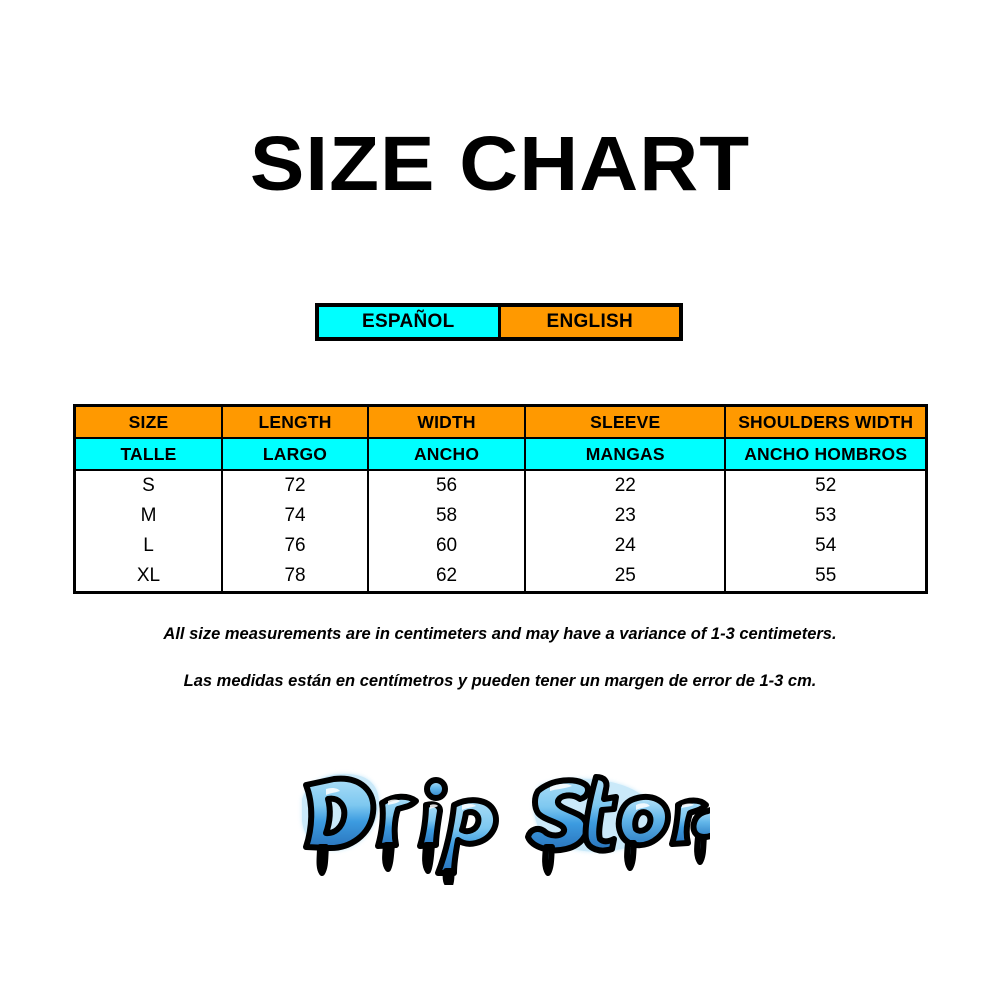  Describe the element at coordinates (824, 454) in the screenshot. I see `column-header-shoulders-es: ANCHO HOMBROS` at that location.